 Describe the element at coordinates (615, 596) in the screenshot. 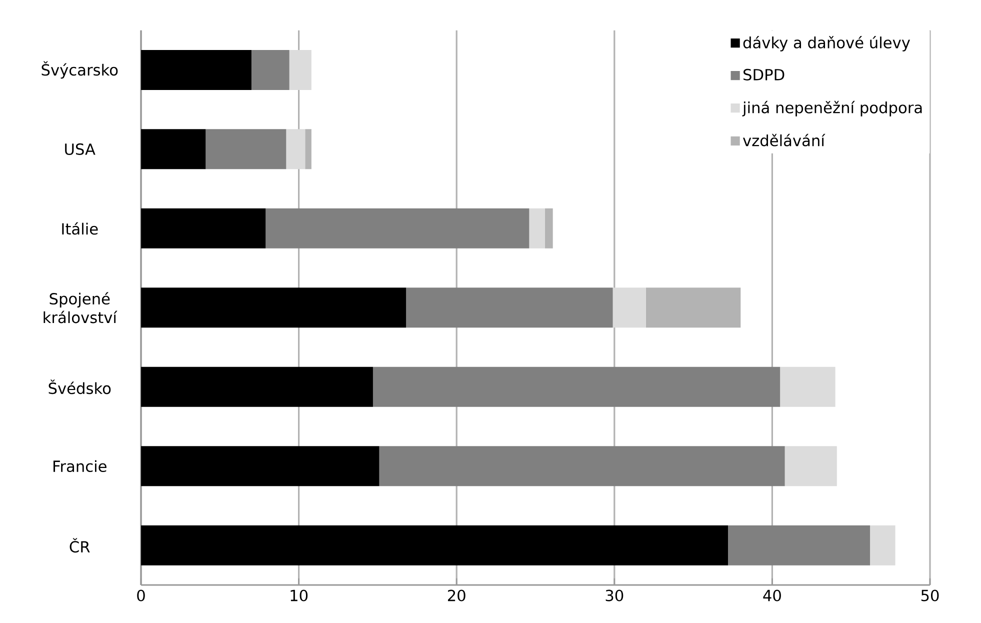

I see `x-tick-label: 30` at that location.